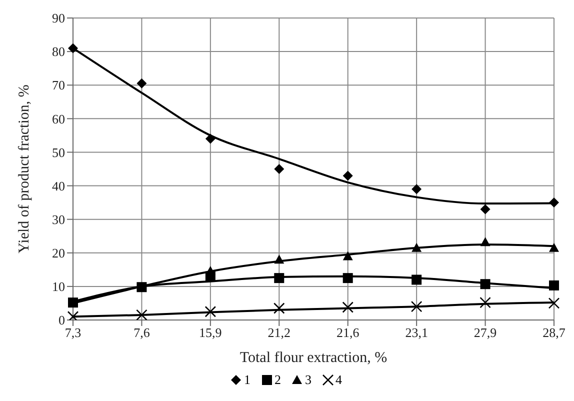 Image resolution: width=574 pixels, height=401 pixels. I want to click on x-tick-label: 28,7, so click(554, 332).